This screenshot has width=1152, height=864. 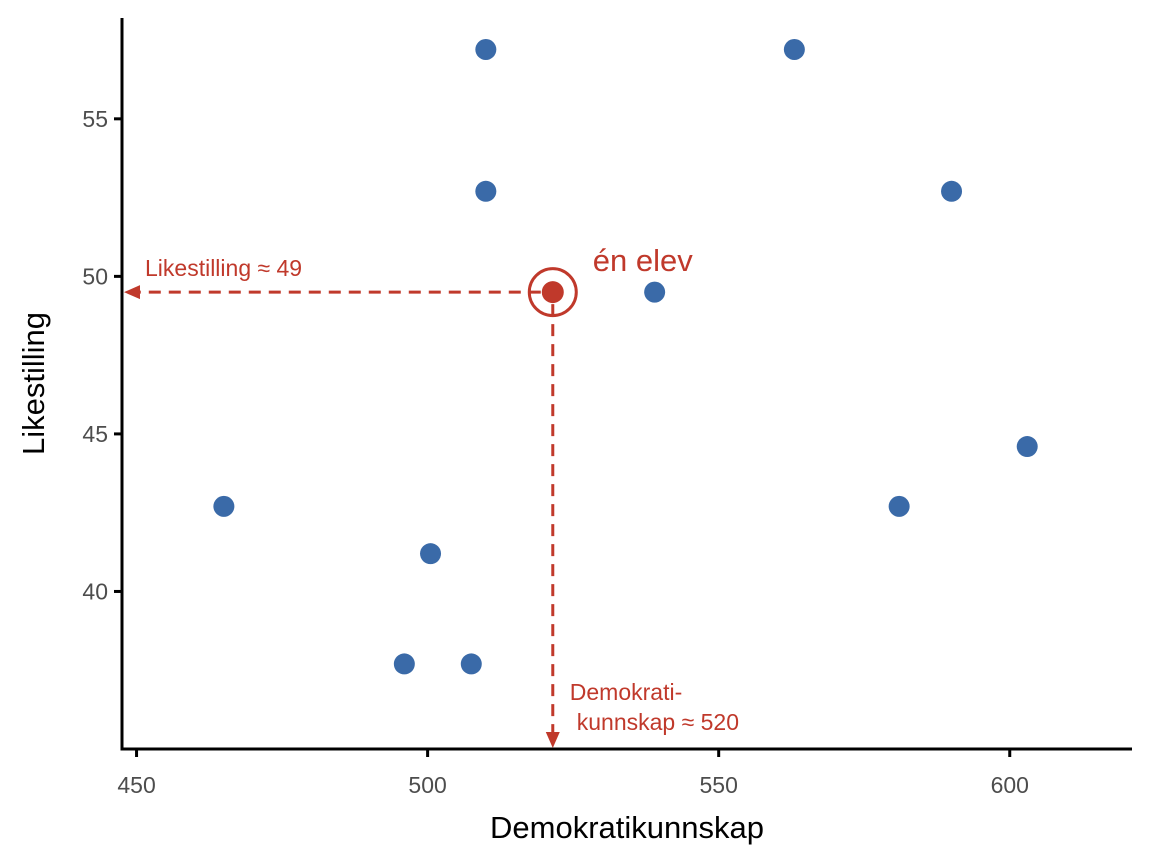 I want to click on y-tick-label: 55, so click(x=95, y=119).